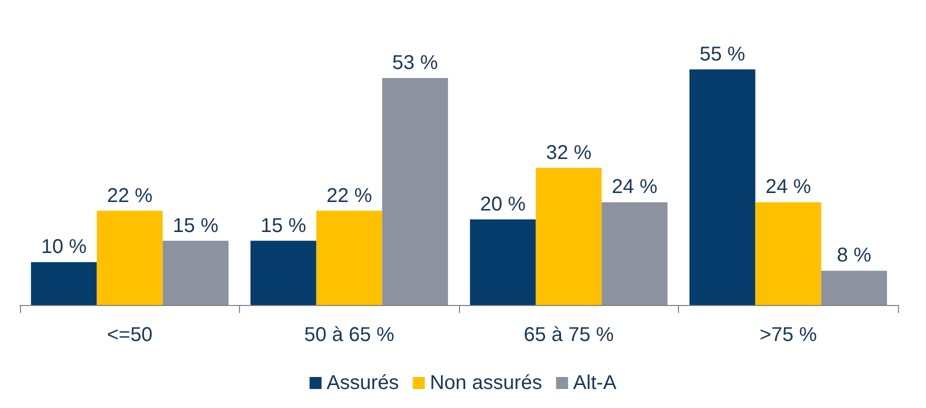 The image size is (926, 408). What do you see at coordinates (415, 63) in the screenshot?
I see `data-label: 53 %` at bounding box center [415, 63].